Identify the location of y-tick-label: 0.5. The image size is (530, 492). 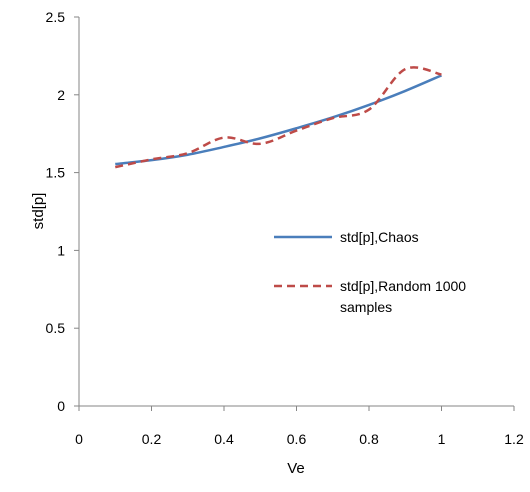
(56, 328).